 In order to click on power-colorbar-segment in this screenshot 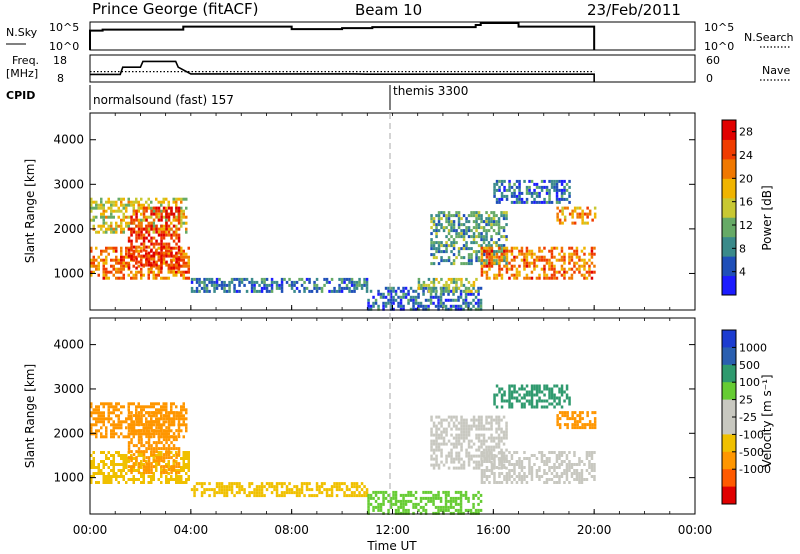, I will do `click(729, 266)`.